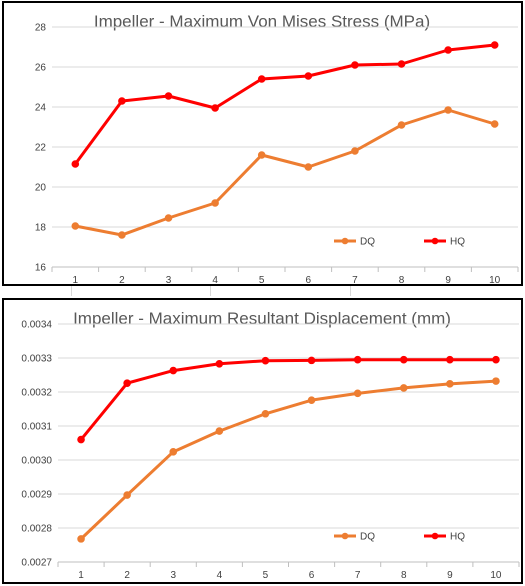  What do you see at coordinates (36, 393) in the screenshot?
I see `y-tick-label: 0.0032` at bounding box center [36, 393].